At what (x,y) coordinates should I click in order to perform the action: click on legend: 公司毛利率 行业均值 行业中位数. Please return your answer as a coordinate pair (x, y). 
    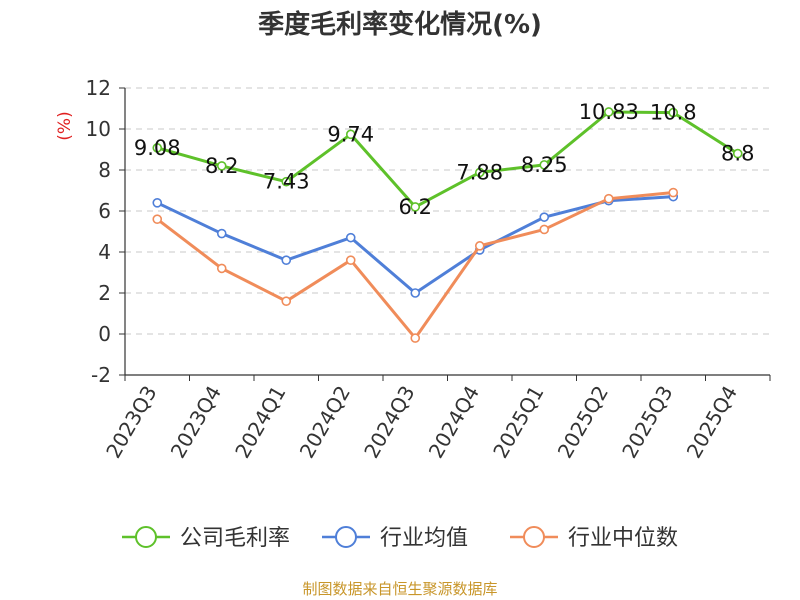
    Looking at the image, I should click on (400, 538).